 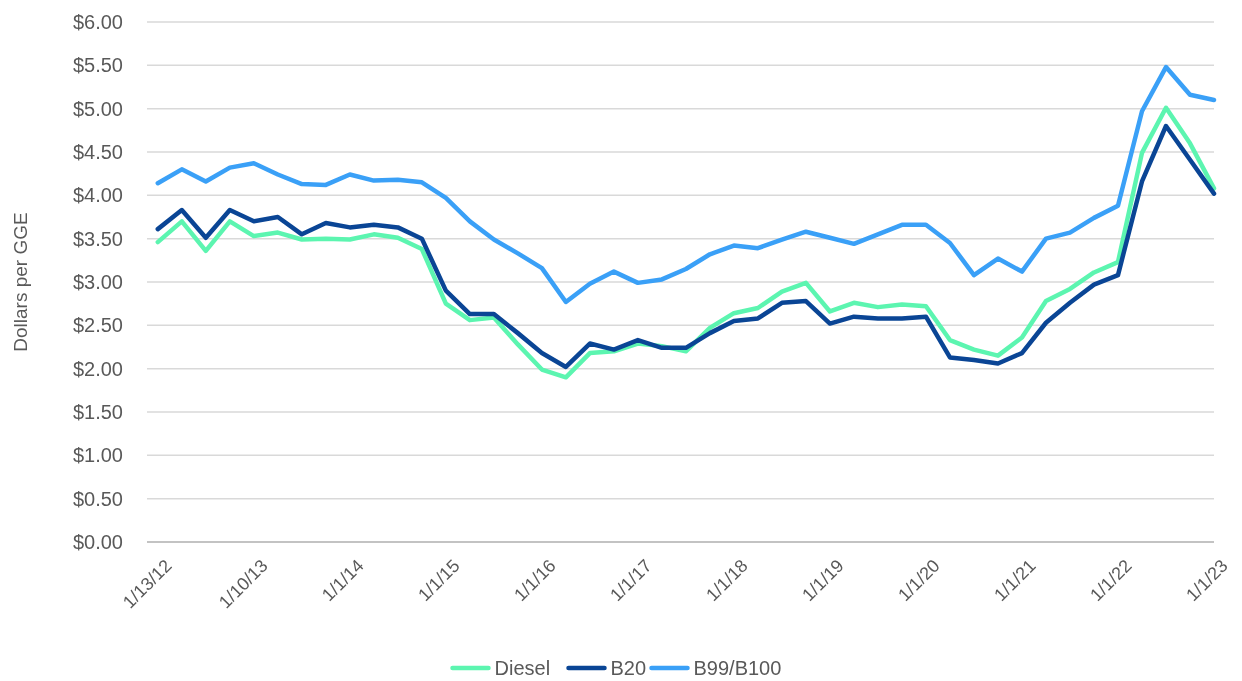 What do you see at coordinates (97, 455) in the screenshot?
I see `y-tick-label: $1.00` at bounding box center [97, 455].